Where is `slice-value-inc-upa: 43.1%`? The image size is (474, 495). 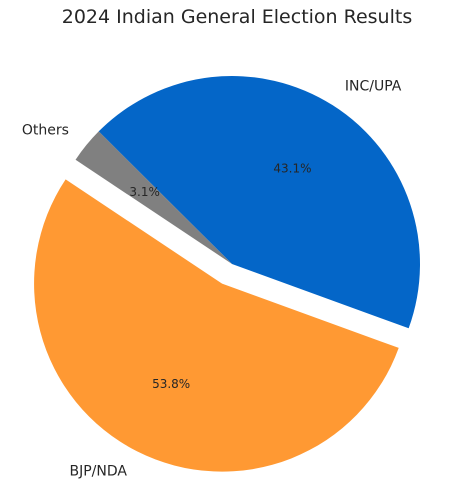
slice-value-inc-upa: 43.1% is located at coordinates (292, 168).